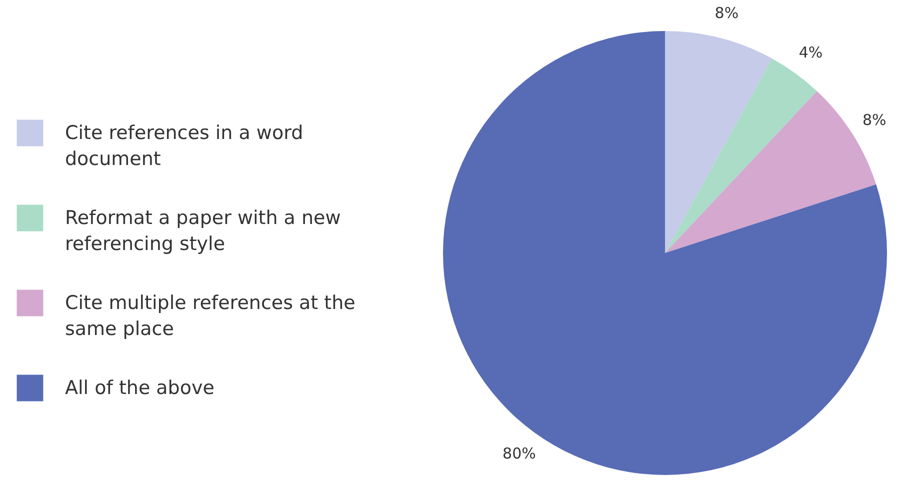 This screenshot has width=923, height=480. I want to click on legend-label: Cite multiple references at the same place, so click(210, 316).